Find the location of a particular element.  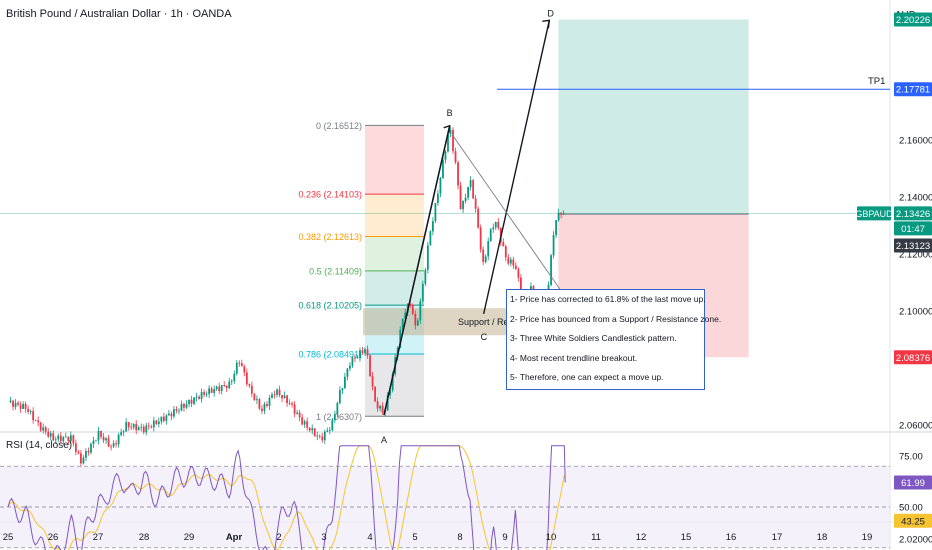

price-tag-label: 2.17781 is located at coordinates (913, 90).